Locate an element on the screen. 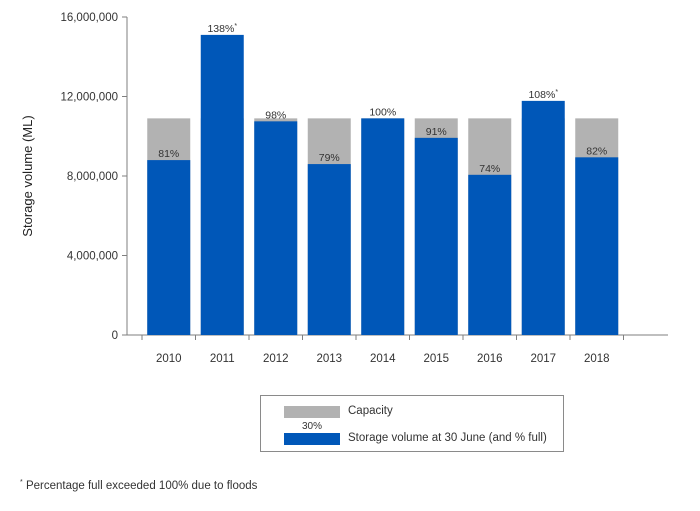 The width and height of the screenshot is (700, 511). y-tick-label: 8,000,000 is located at coordinates (92, 177).